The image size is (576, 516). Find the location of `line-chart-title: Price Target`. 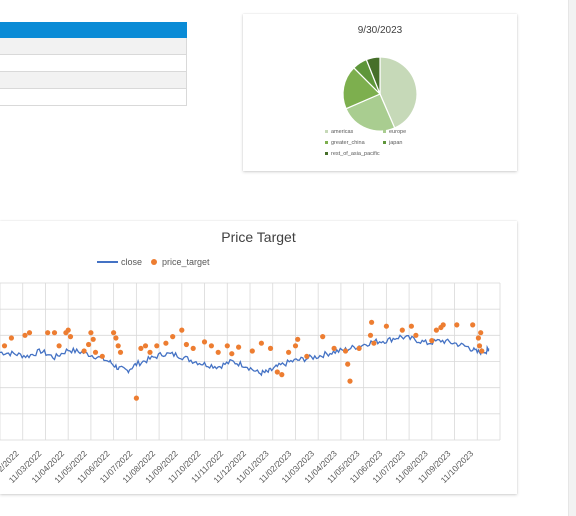

line-chart-title: Price Target is located at coordinates (258, 237).